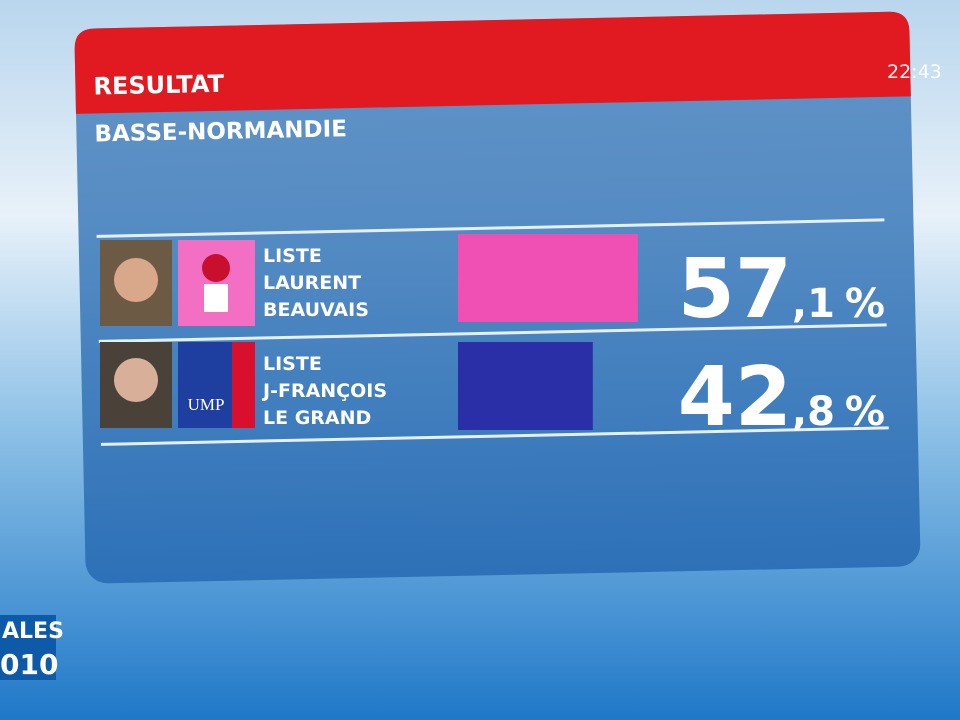 The height and width of the screenshot is (720, 960). I want to click on channel-logo-text: ALES, so click(33, 631).